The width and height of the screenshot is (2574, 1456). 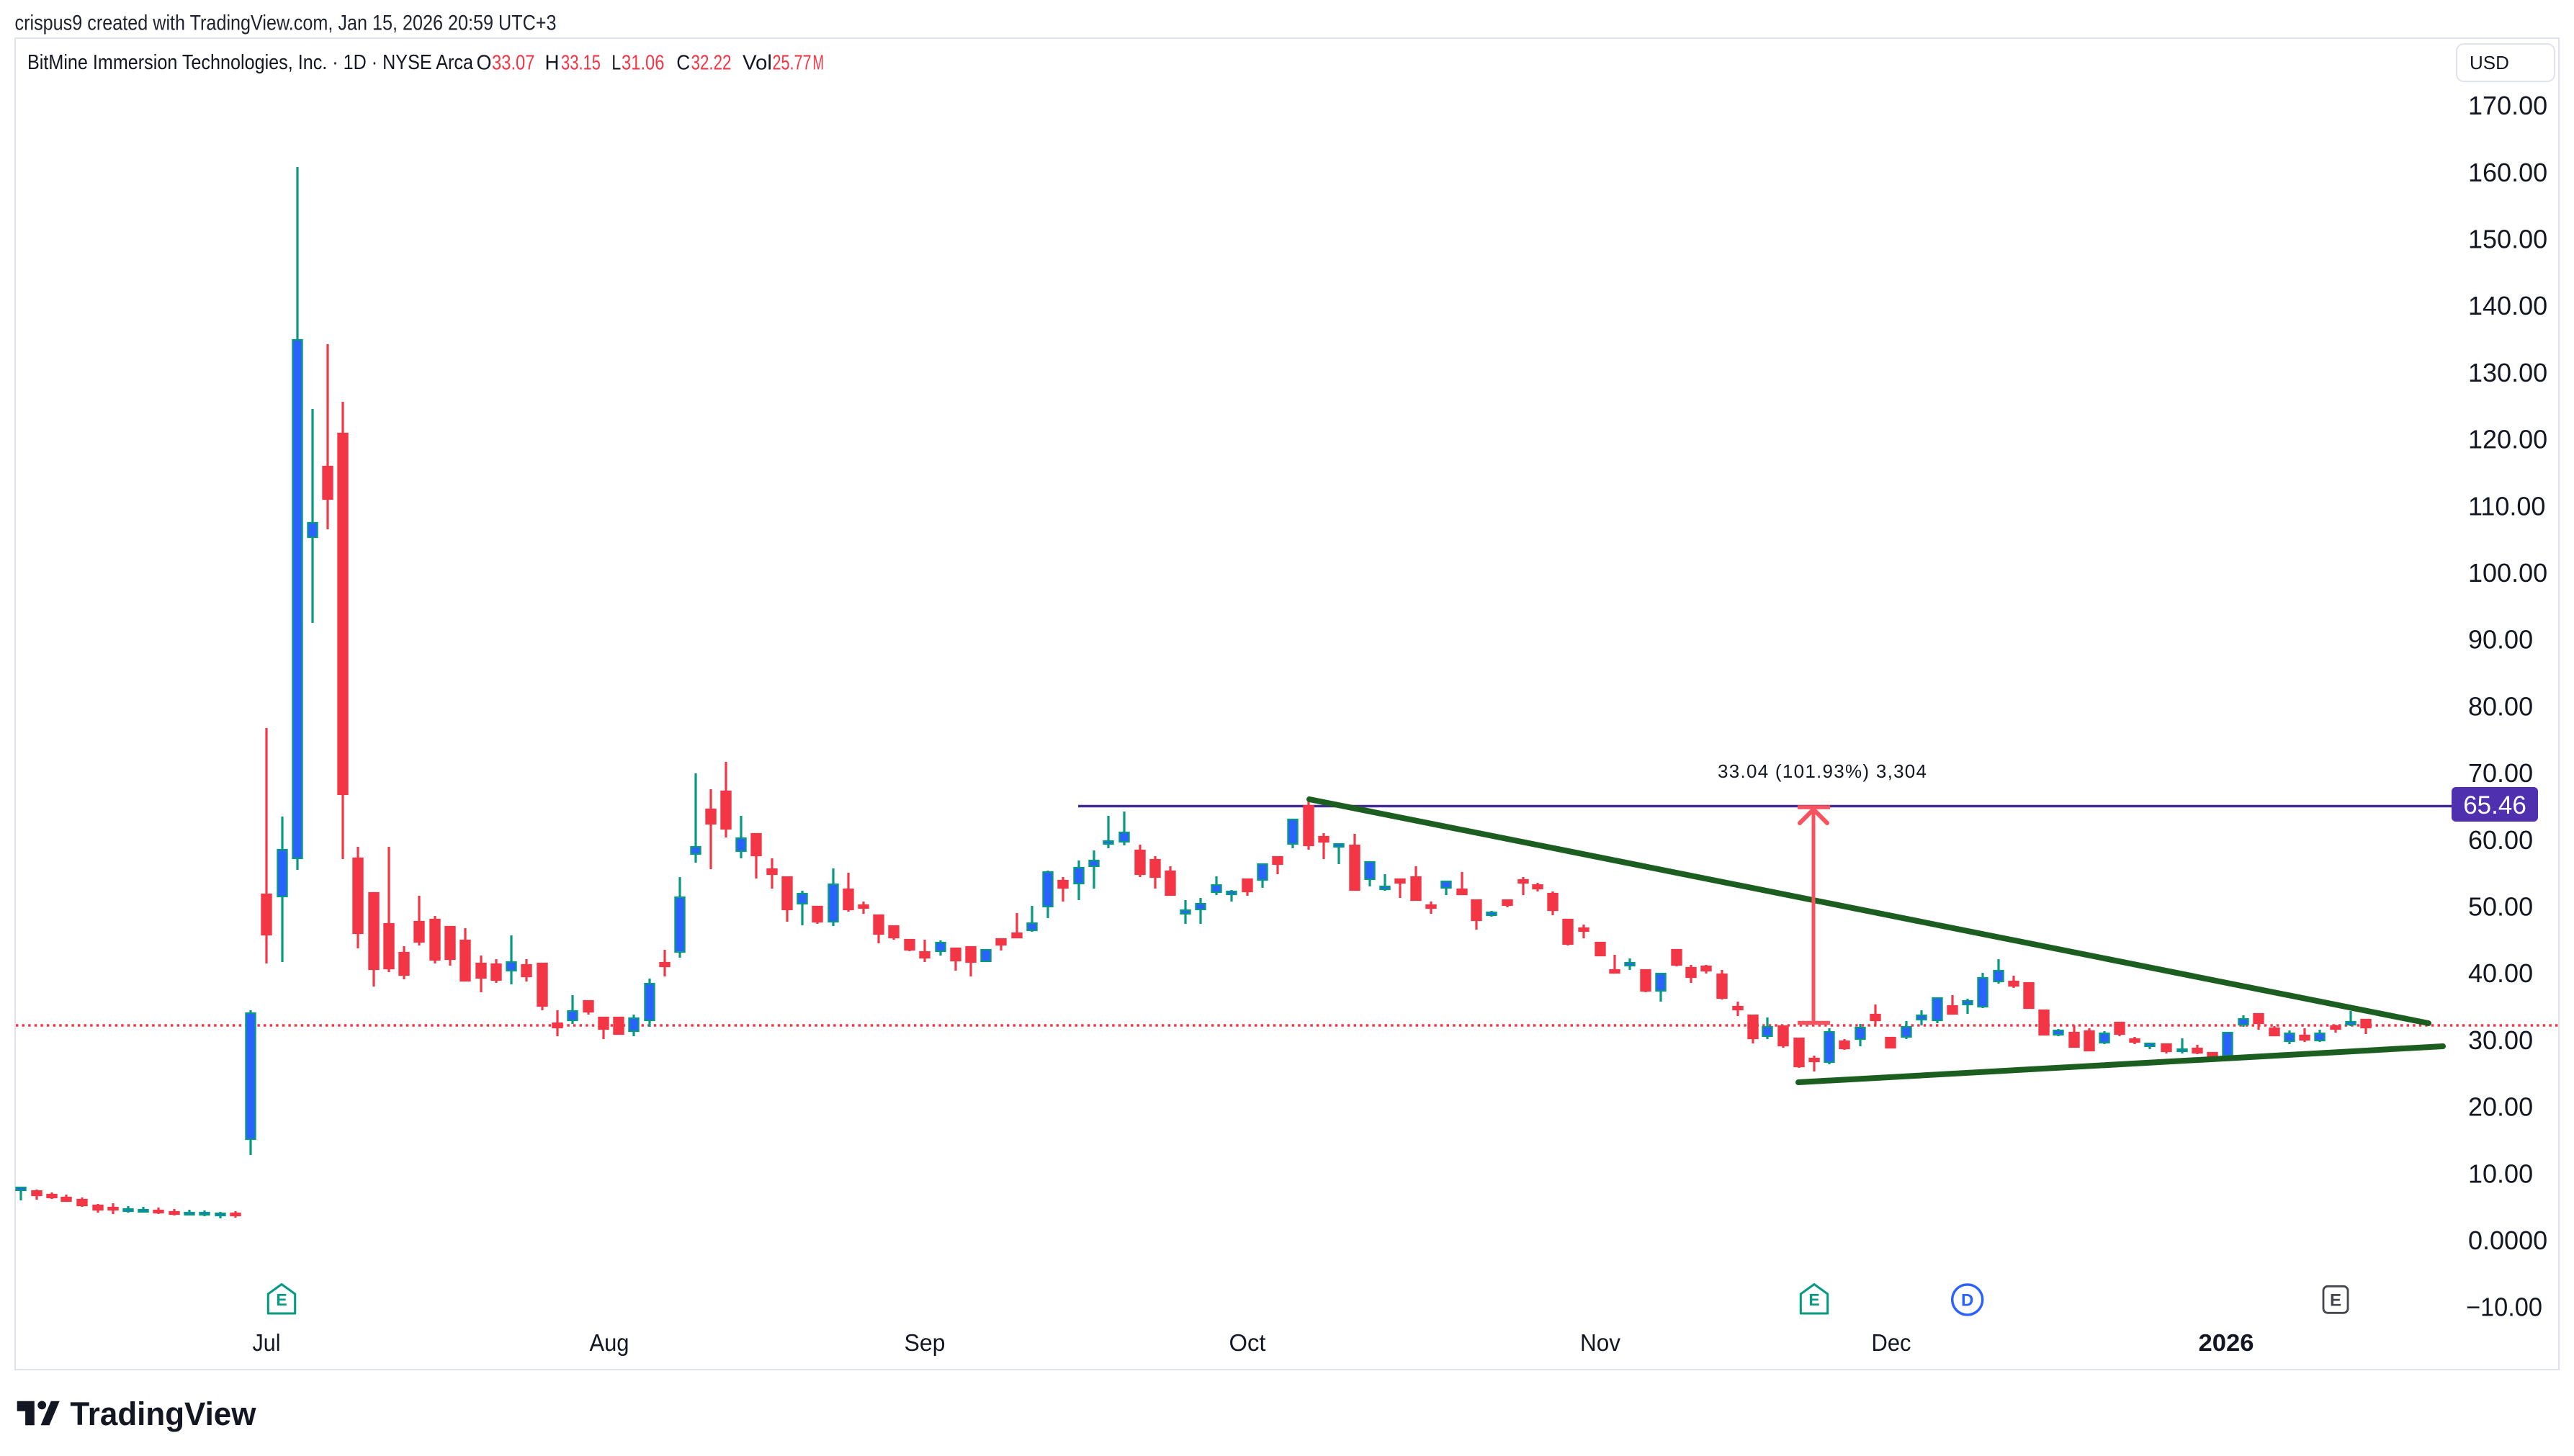 What do you see at coordinates (2507, 239) in the screenshot?
I see `svg-text: 150.00` at bounding box center [2507, 239].